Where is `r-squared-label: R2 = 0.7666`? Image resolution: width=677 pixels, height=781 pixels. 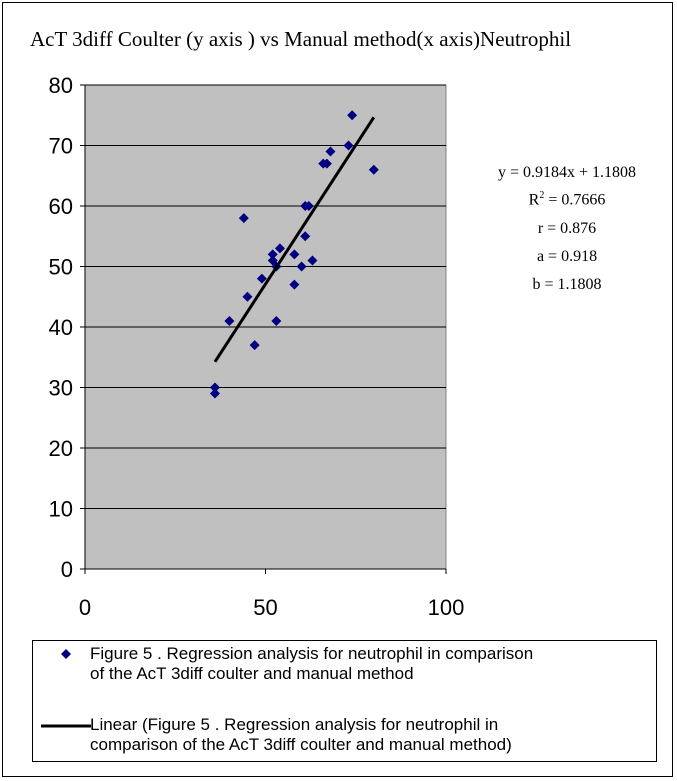
r-squared-label: R2 = 0.7666 is located at coordinates (567, 199).